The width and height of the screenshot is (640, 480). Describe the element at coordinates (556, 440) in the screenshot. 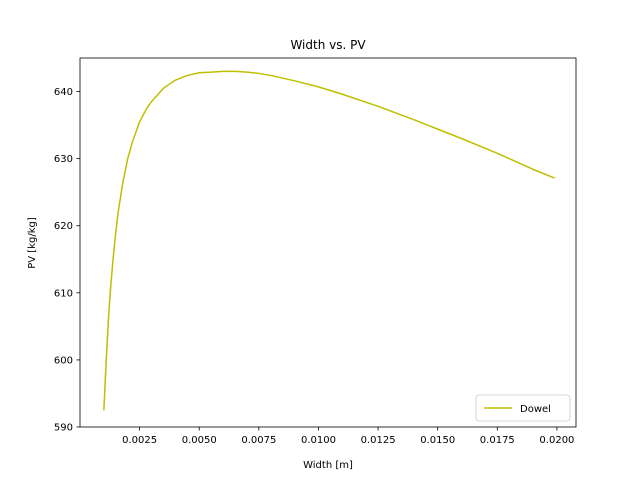

I see `x-tick-label: 0.0200` at that location.